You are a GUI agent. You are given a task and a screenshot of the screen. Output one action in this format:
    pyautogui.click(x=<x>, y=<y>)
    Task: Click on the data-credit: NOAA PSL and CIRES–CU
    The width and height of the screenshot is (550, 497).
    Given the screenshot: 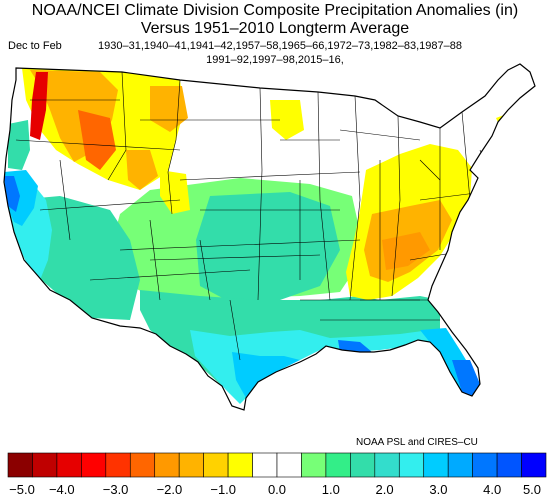 What is the action you would take?
    pyautogui.click(x=417, y=442)
    